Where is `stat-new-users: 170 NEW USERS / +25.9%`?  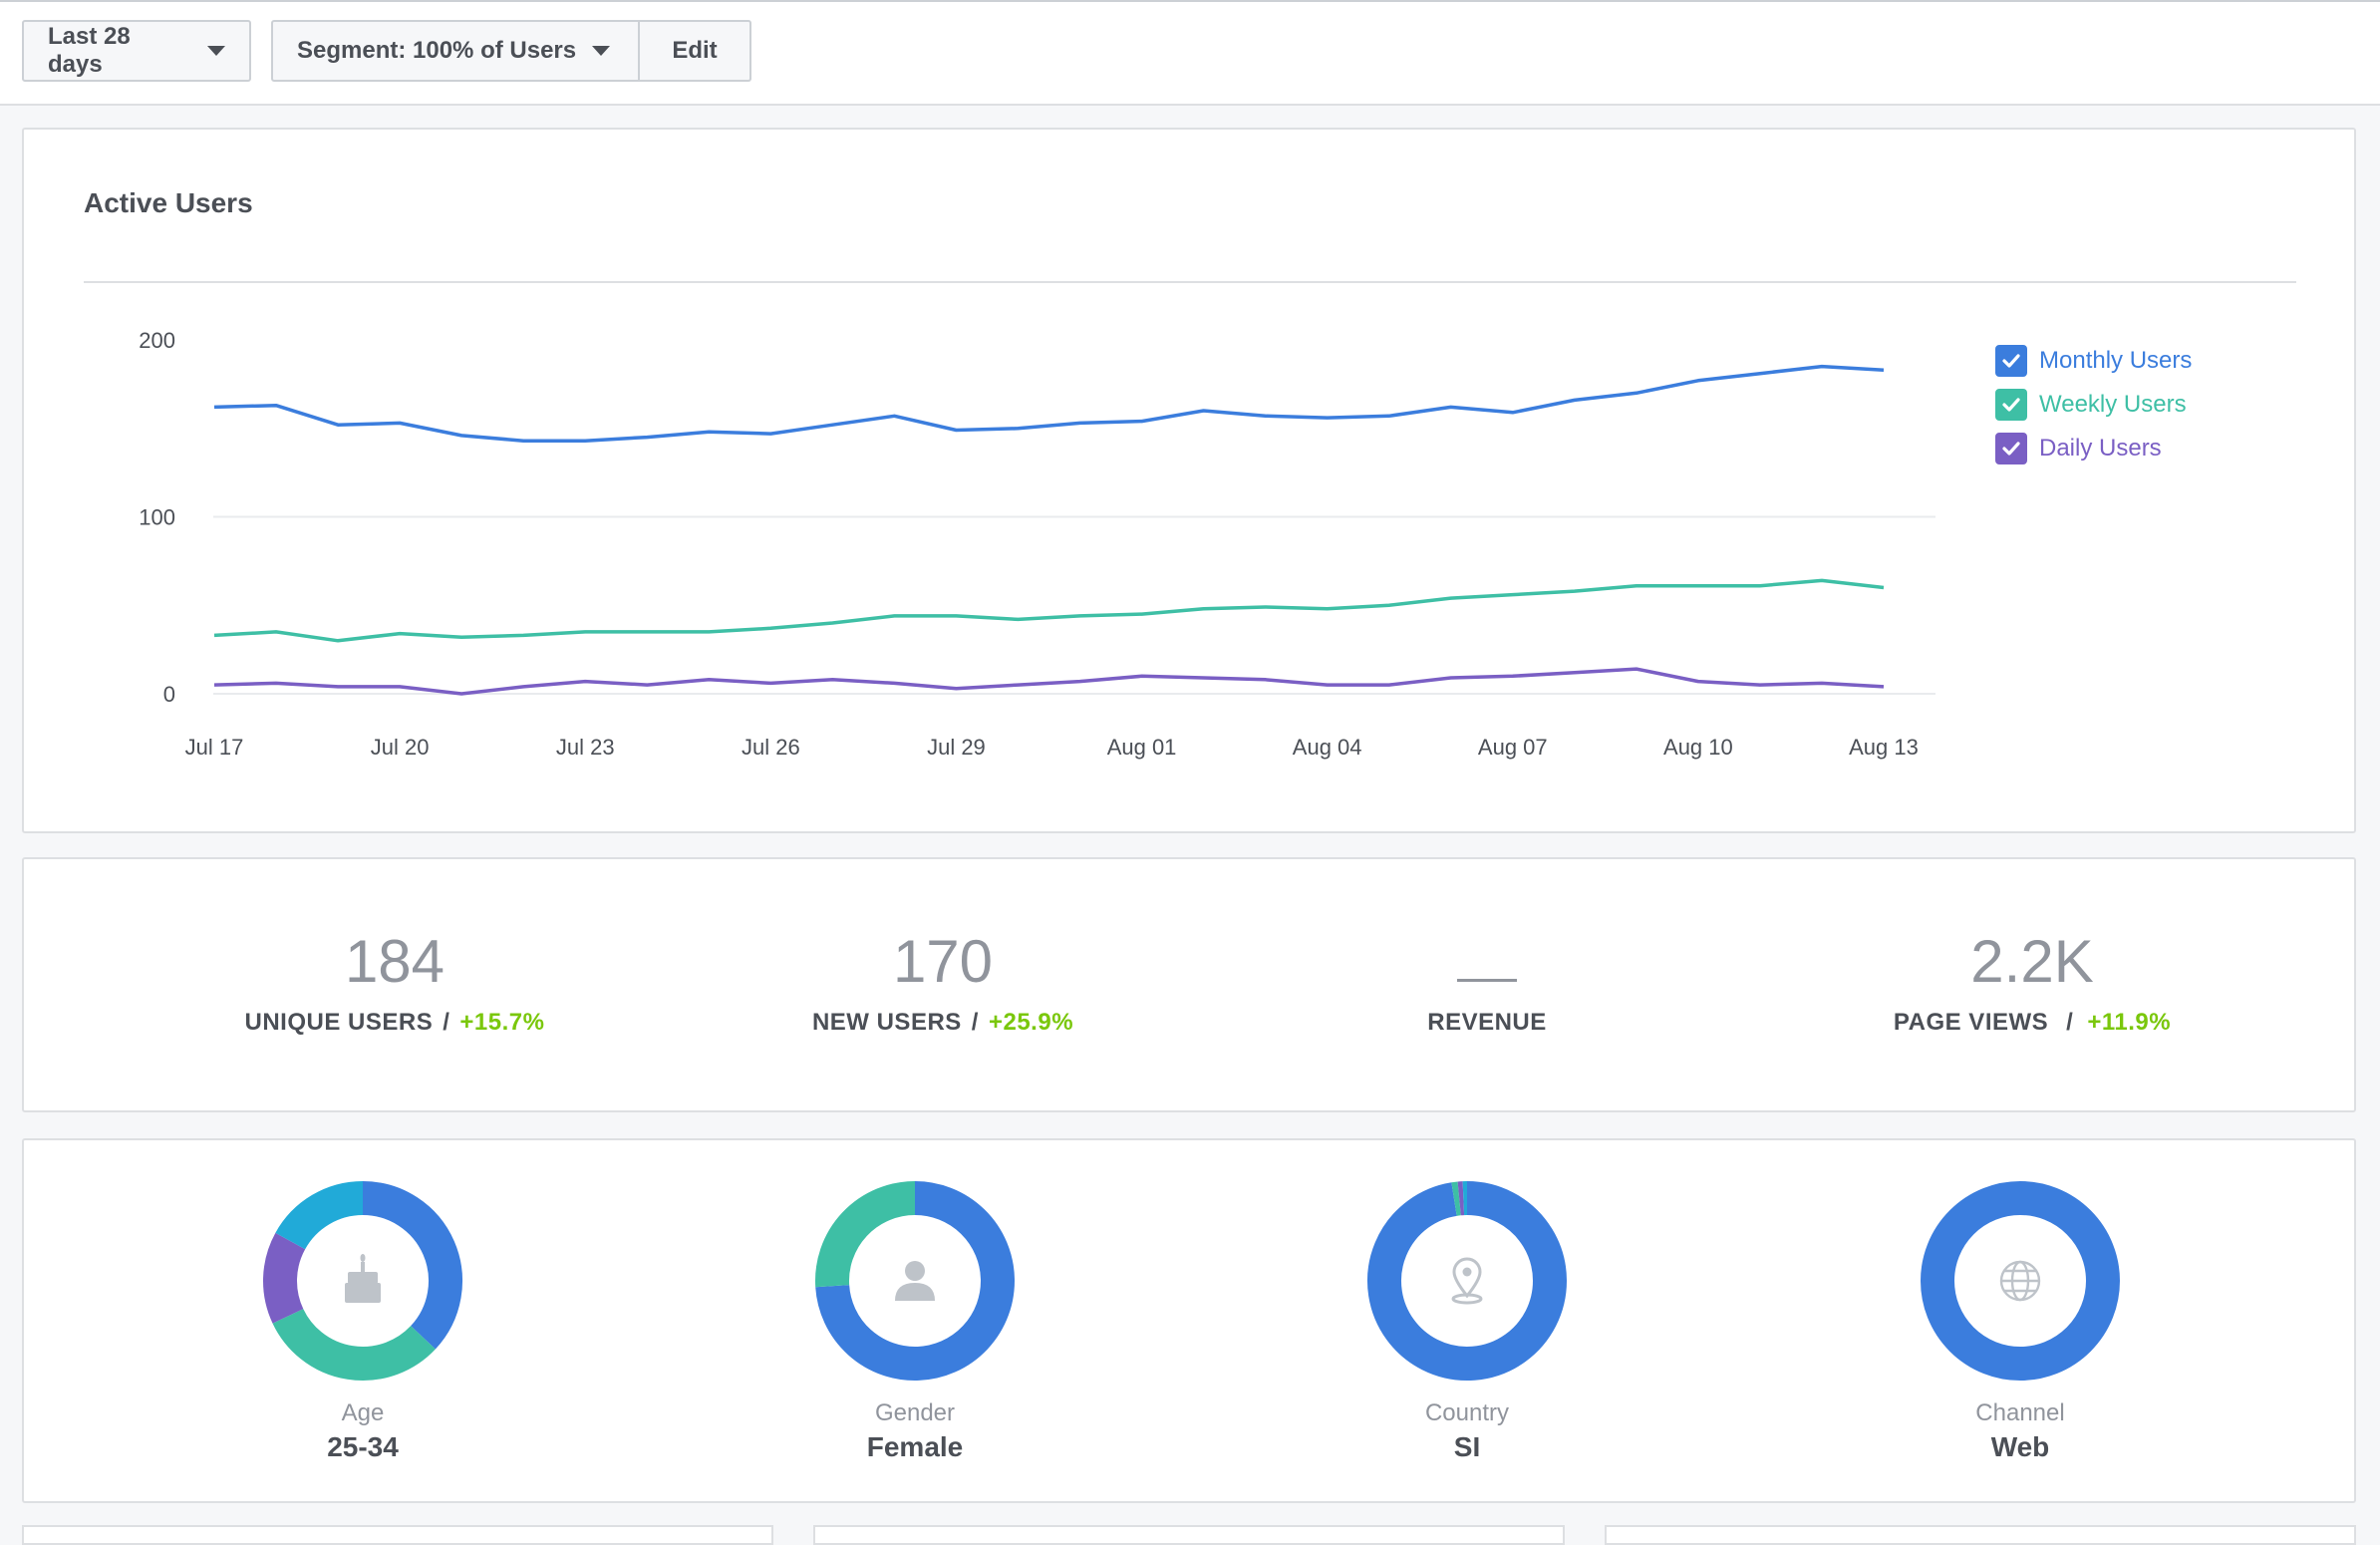
stat-new-users: 170 NEW USERS / +25.9% is located at coordinates (943, 982).